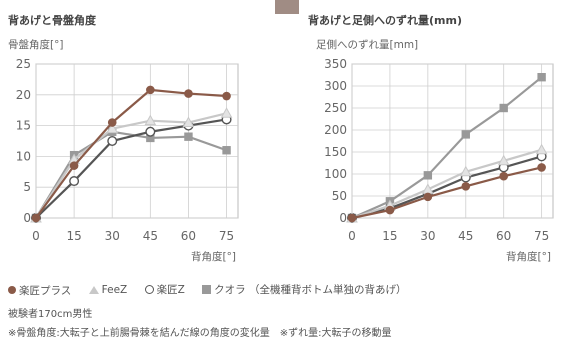 The width and height of the screenshot is (563, 345). What do you see at coordinates (52, 20) in the screenshot?
I see `chart-title-left: 背あげと骨盤角度` at bounding box center [52, 20].